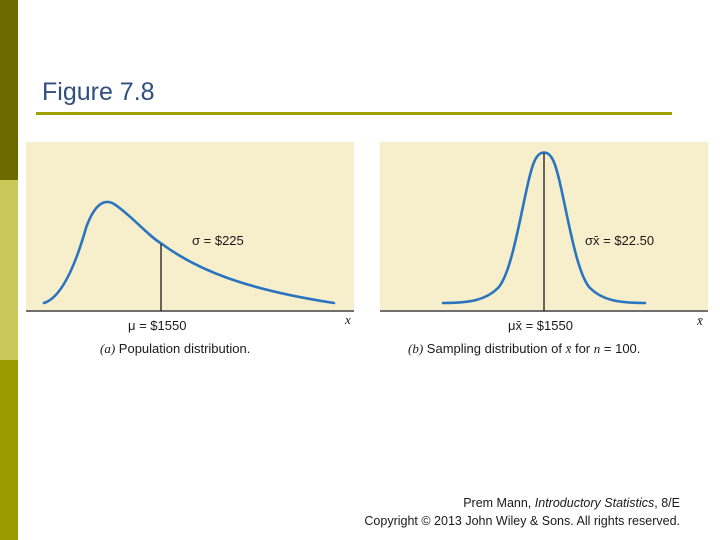 This screenshot has height=540, width=720. I want to click on panel-a-caption-letter: (a), so click(108, 348).